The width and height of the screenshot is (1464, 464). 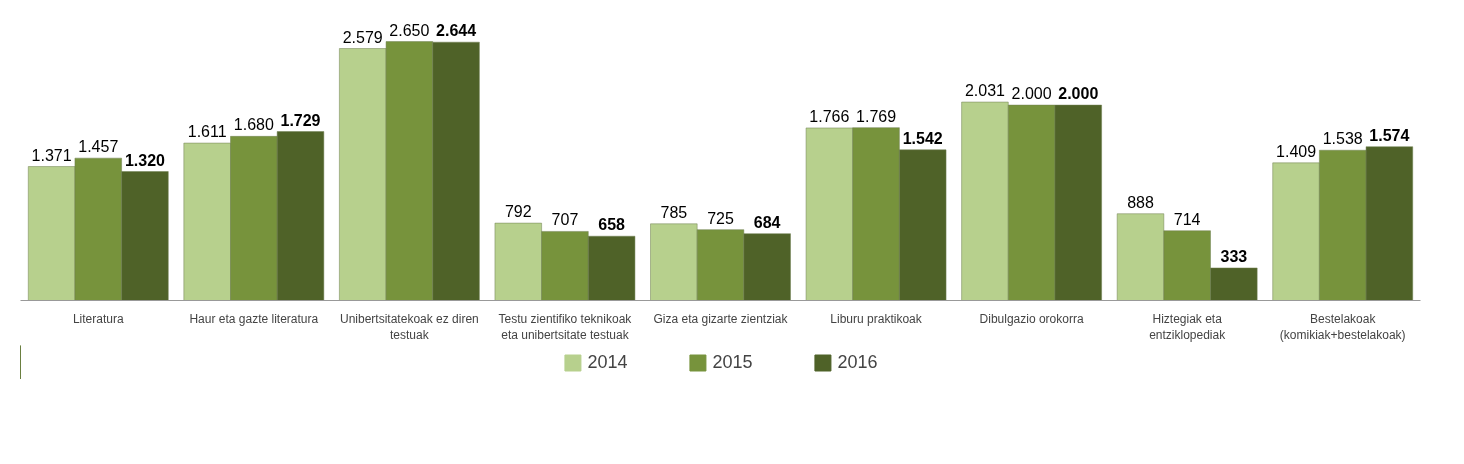 What do you see at coordinates (518, 212) in the screenshot?
I see `data-label: 792` at bounding box center [518, 212].